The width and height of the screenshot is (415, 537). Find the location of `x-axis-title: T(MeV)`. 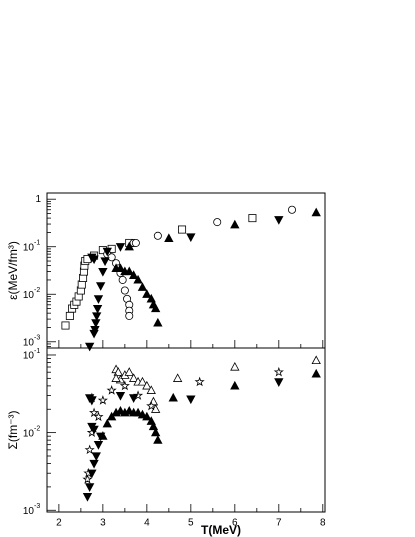

x-axis-title: T(MeV) is located at coordinates (221, 530).